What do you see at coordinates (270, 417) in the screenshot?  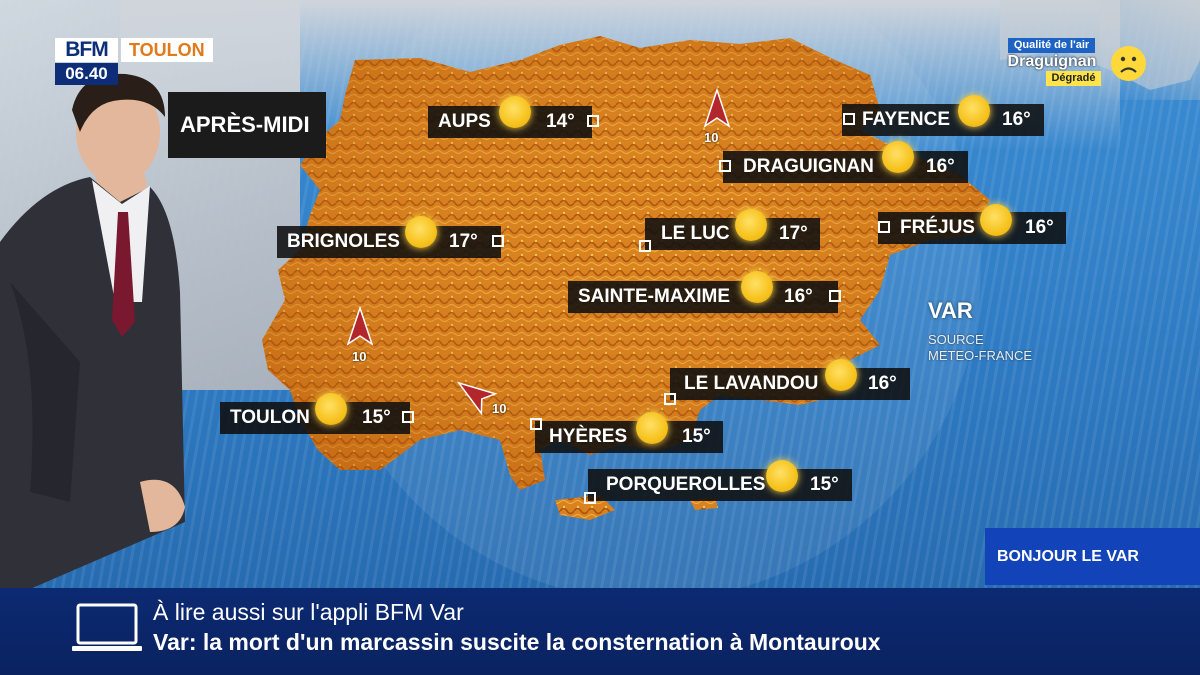 I see `city-name: TOULON` at bounding box center [270, 417].